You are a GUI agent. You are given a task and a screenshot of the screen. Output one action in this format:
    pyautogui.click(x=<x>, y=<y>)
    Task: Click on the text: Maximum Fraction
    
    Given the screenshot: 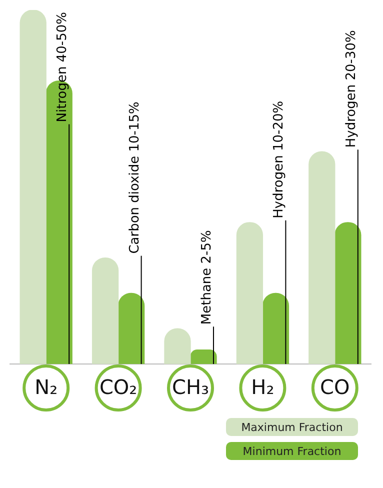 What is the action you would take?
    pyautogui.click(x=292, y=427)
    